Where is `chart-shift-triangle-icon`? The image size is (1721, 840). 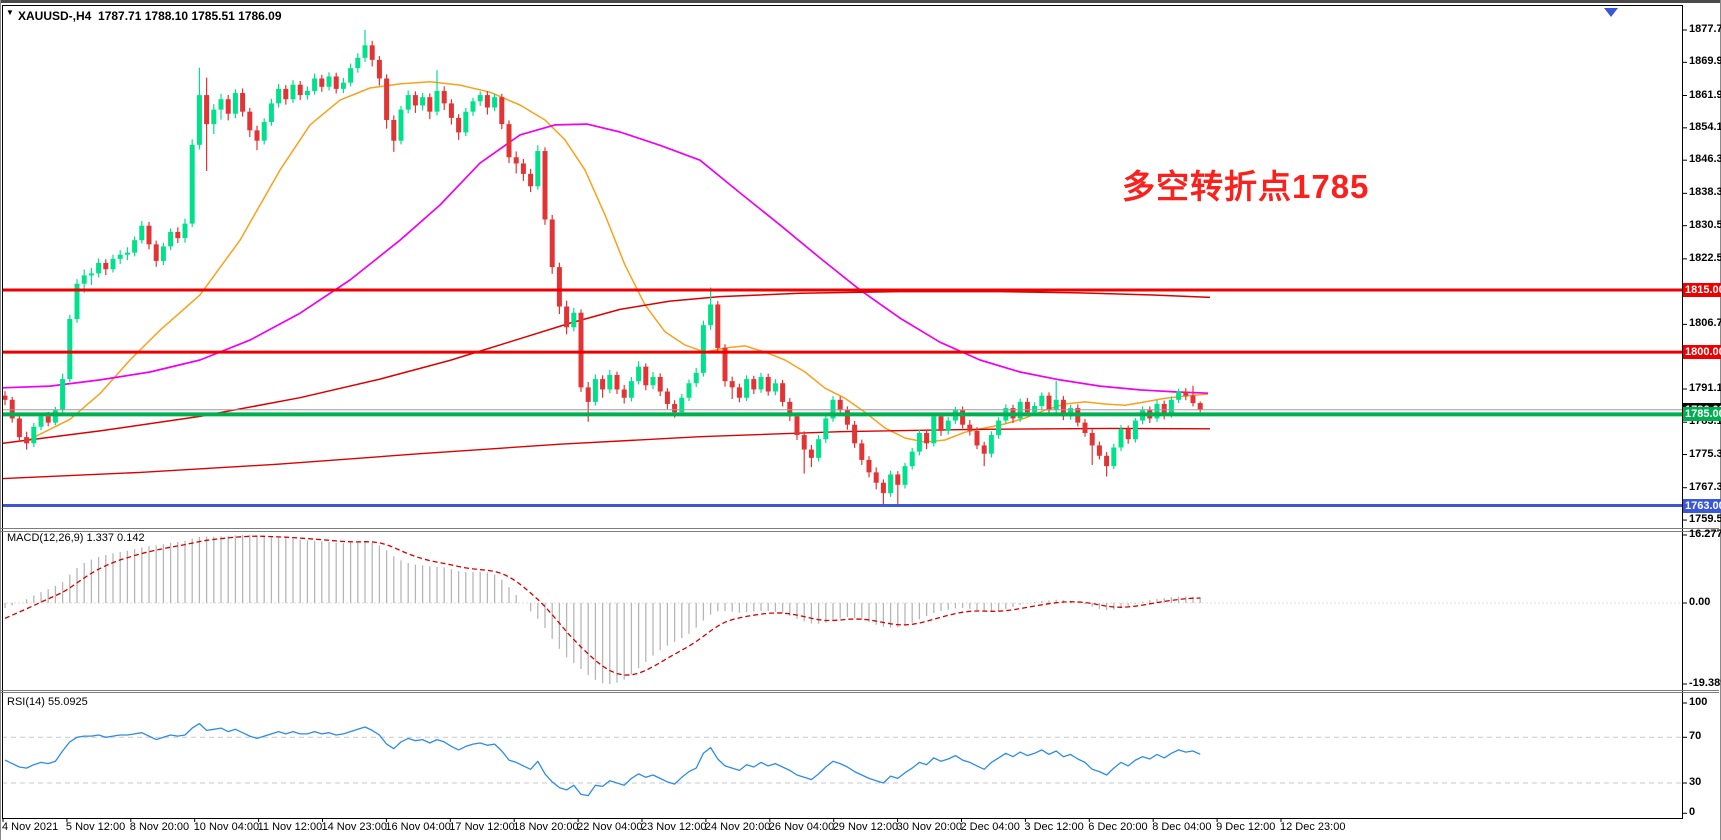 chart-shift-triangle-icon is located at coordinates (1611, 12).